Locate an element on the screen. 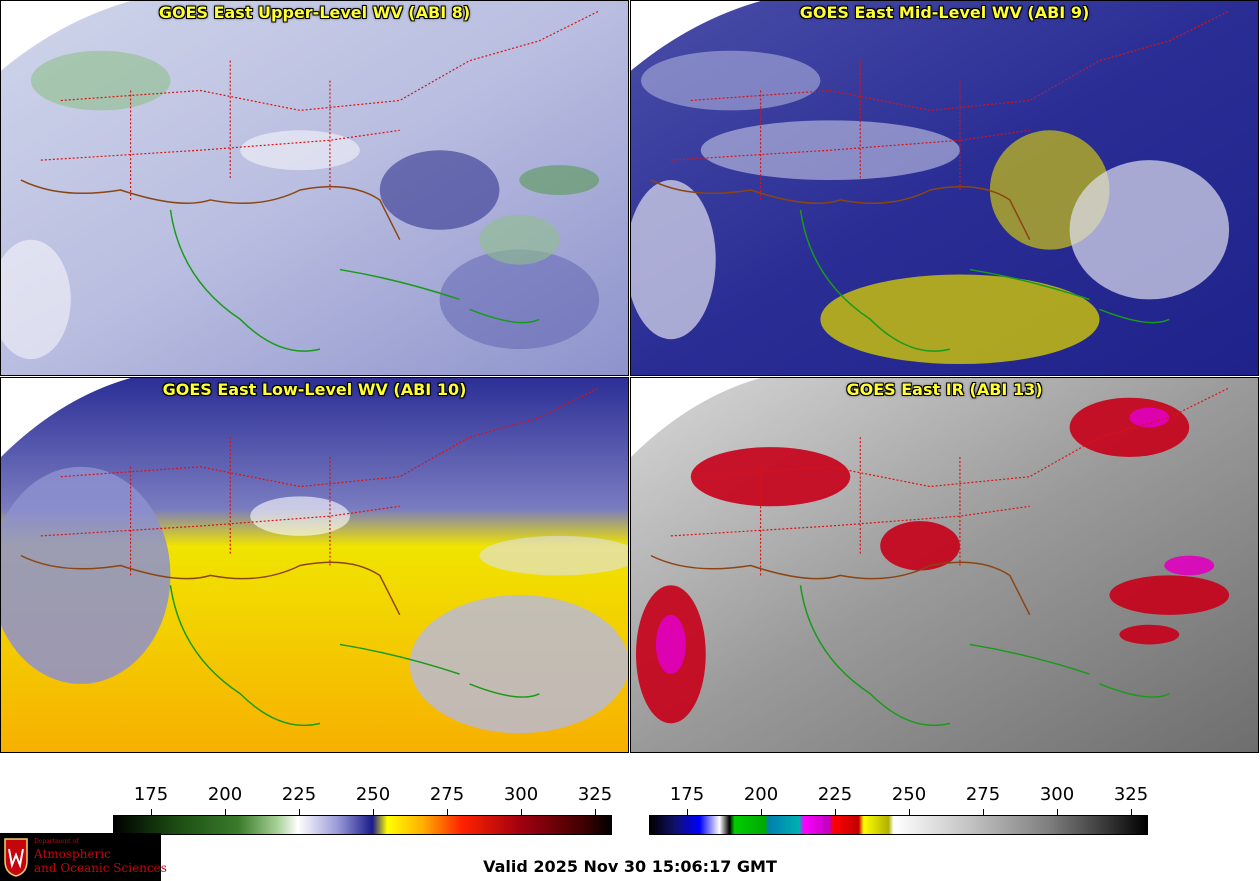  ir-colorbar-ticks: 175 200 225 250 275 300 325 is located at coordinates (945, 795).